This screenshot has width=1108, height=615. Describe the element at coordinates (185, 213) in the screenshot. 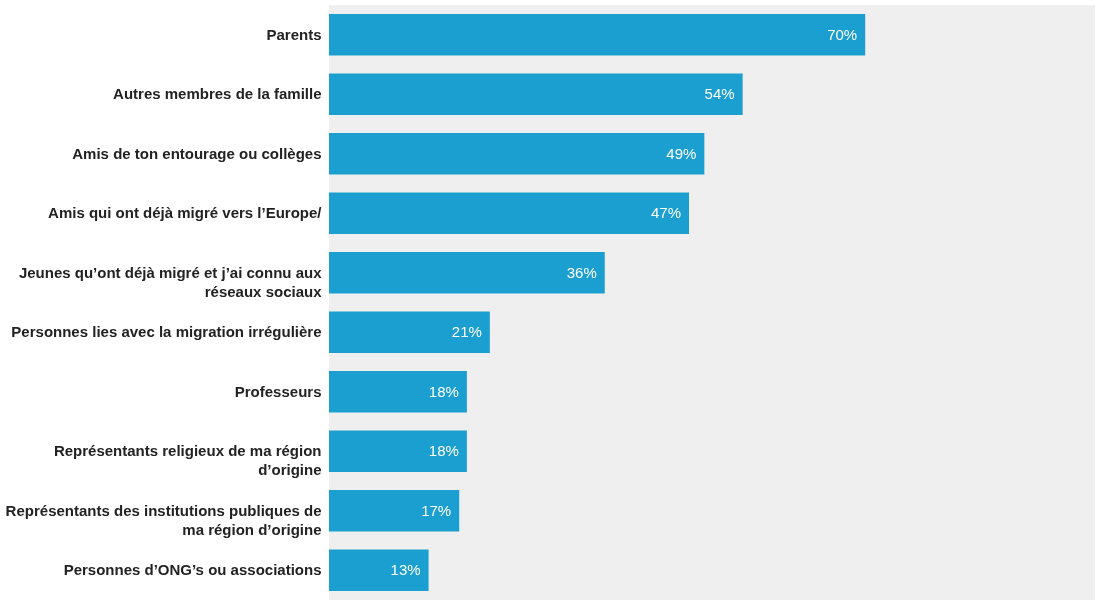

I see `y-tick-label: Amis qui ont déjà migré vers l’Europe/` at that location.